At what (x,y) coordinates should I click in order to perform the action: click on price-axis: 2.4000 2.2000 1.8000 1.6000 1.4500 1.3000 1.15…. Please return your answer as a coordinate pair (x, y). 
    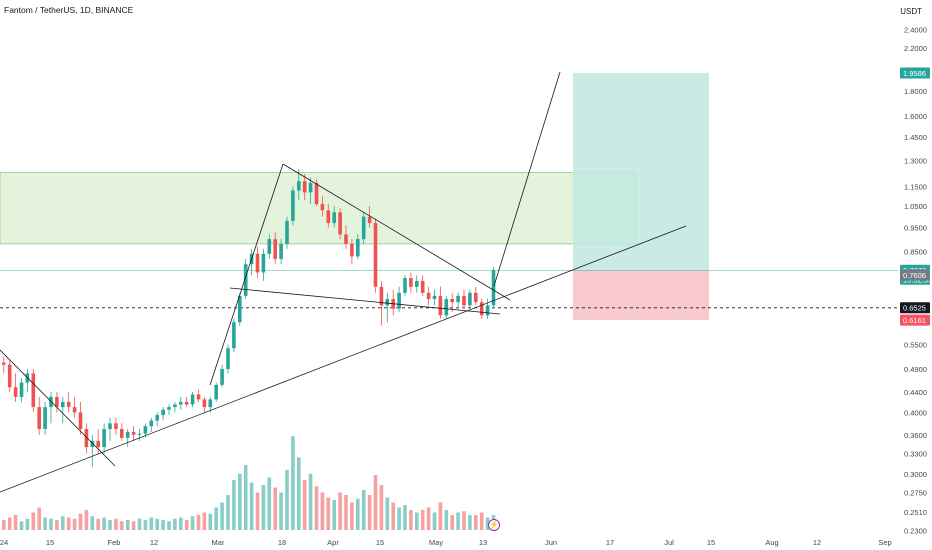
    Looking at the image, I should click on (915, 281).